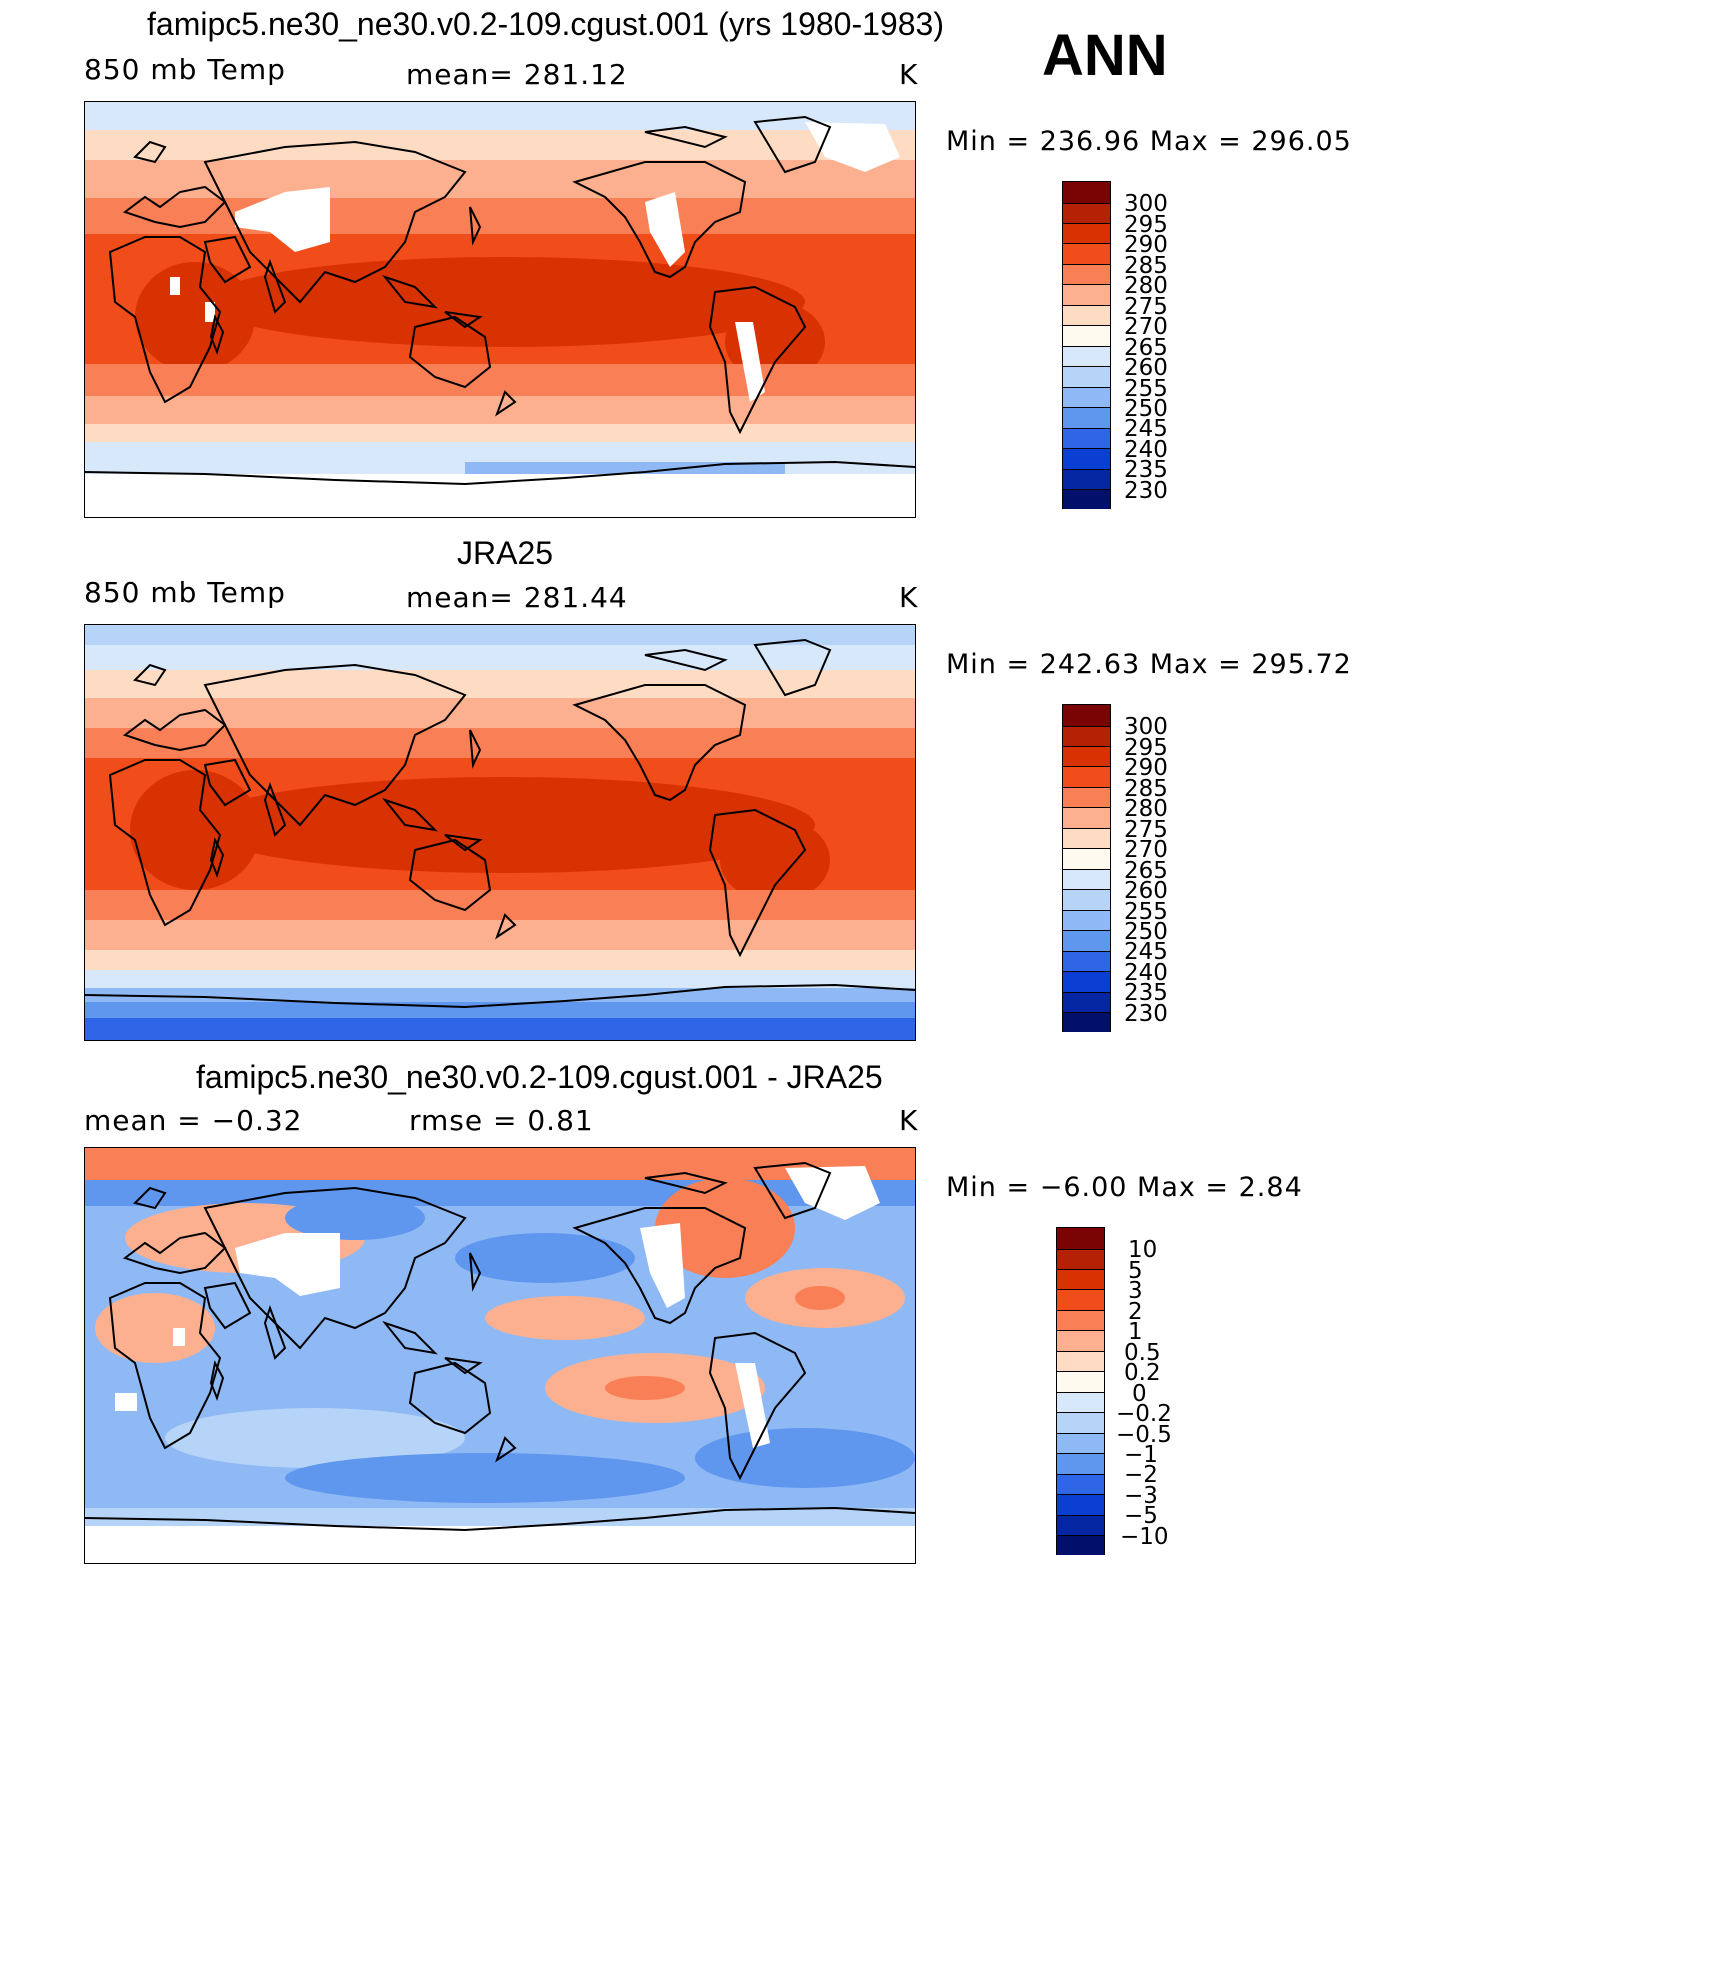 The height and width of the screenshot is (1963, 1710). Describe the element at coordinates (1141, 1475) in the screenshot. I see `colorbar-tick: −2` at that location.